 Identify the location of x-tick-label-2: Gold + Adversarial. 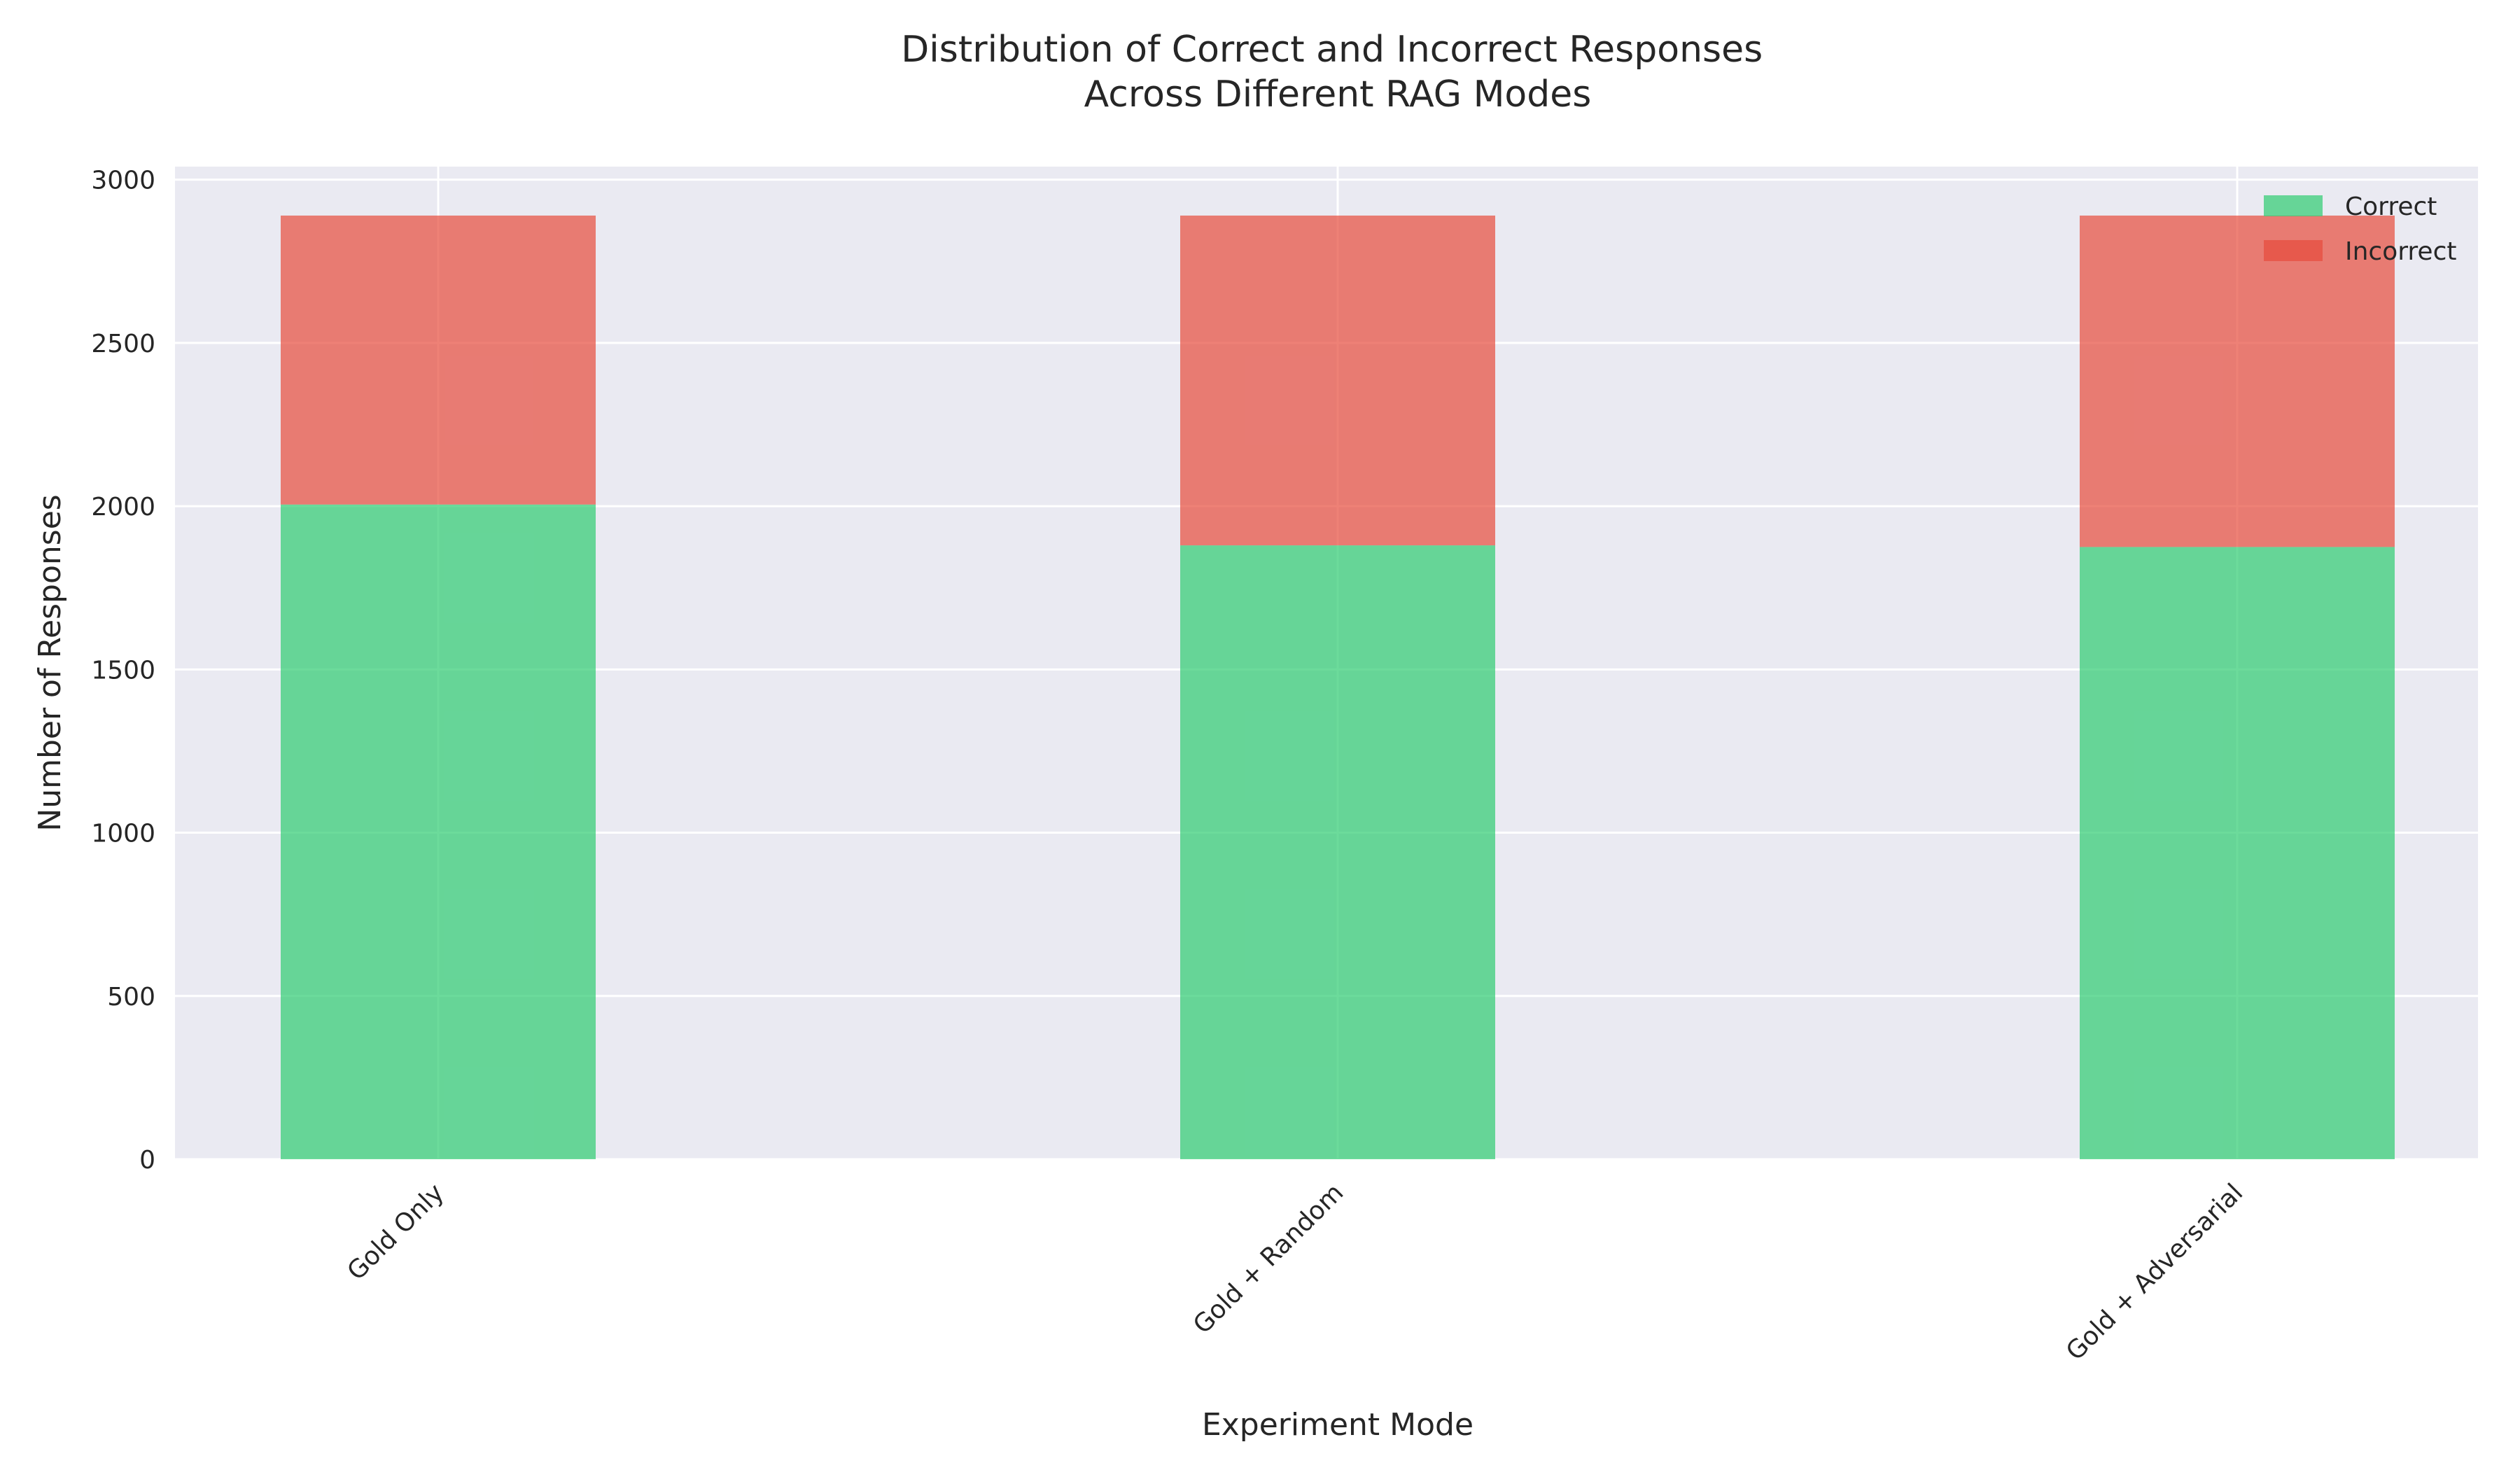
(2154, 1272).